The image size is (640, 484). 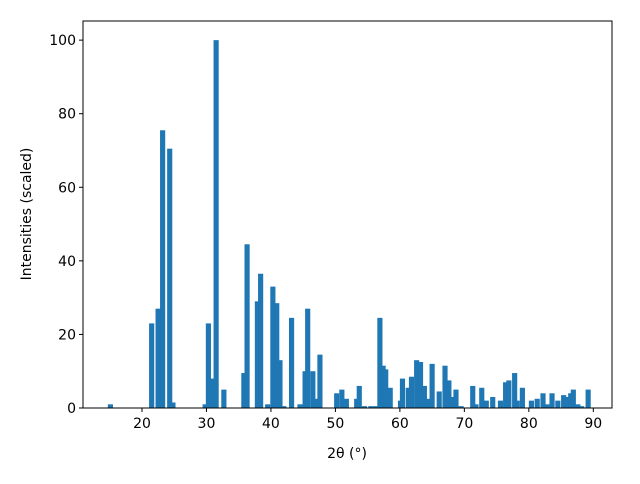 What do you see at coordinates (529, 424) in the screenshot?
I see `x-tick-label: 80` at bounding box center [529, 424].